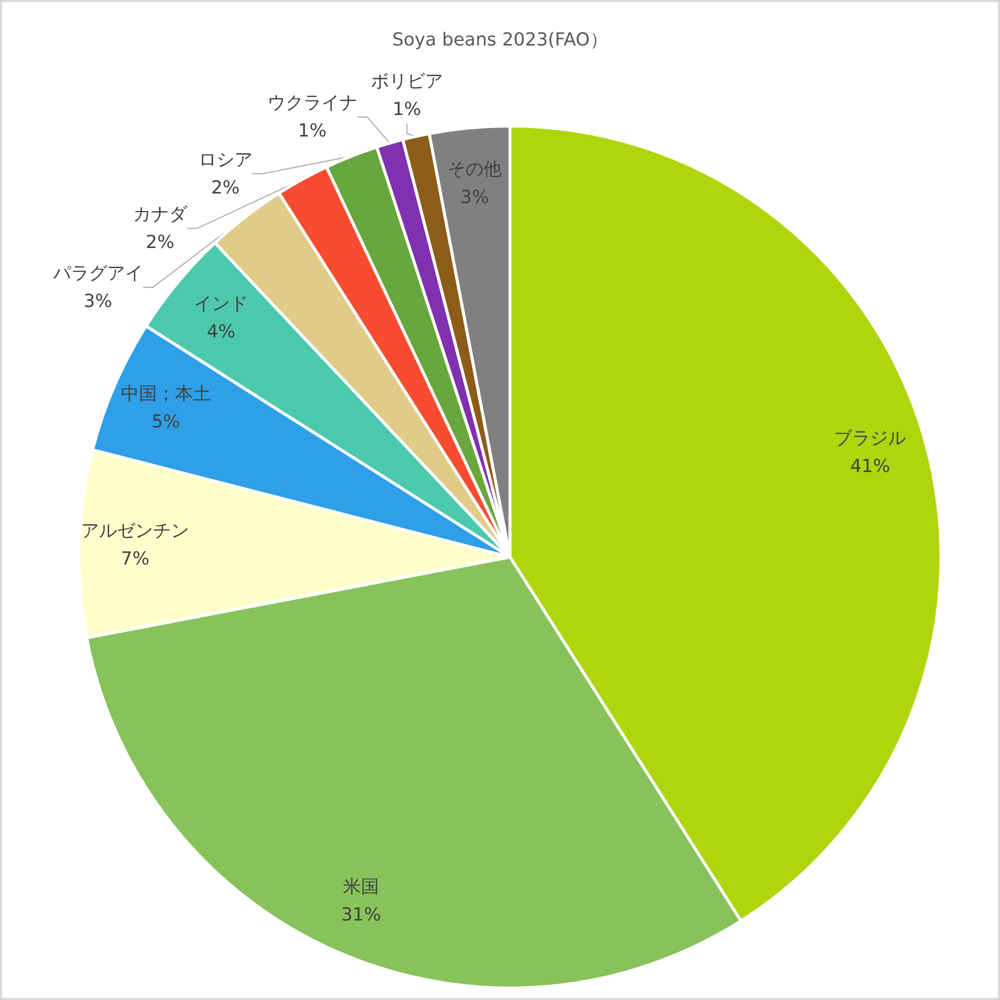 This screenshot has width=1000, height=1000. Describe the element at coordinates (135, 531) in the screenshot. I see `slice-label: アルゼンチン` at that location.